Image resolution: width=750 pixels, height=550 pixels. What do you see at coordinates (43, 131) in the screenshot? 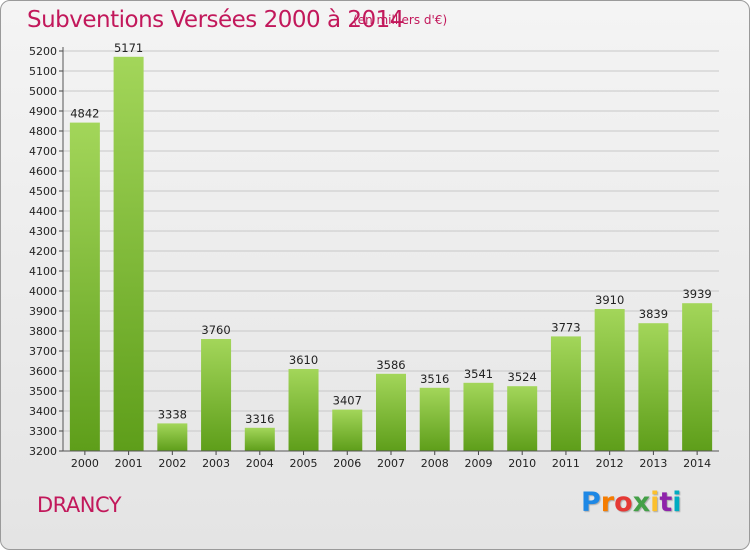
I see `y-tick-label: 4800` at bounding box center [43, 131].